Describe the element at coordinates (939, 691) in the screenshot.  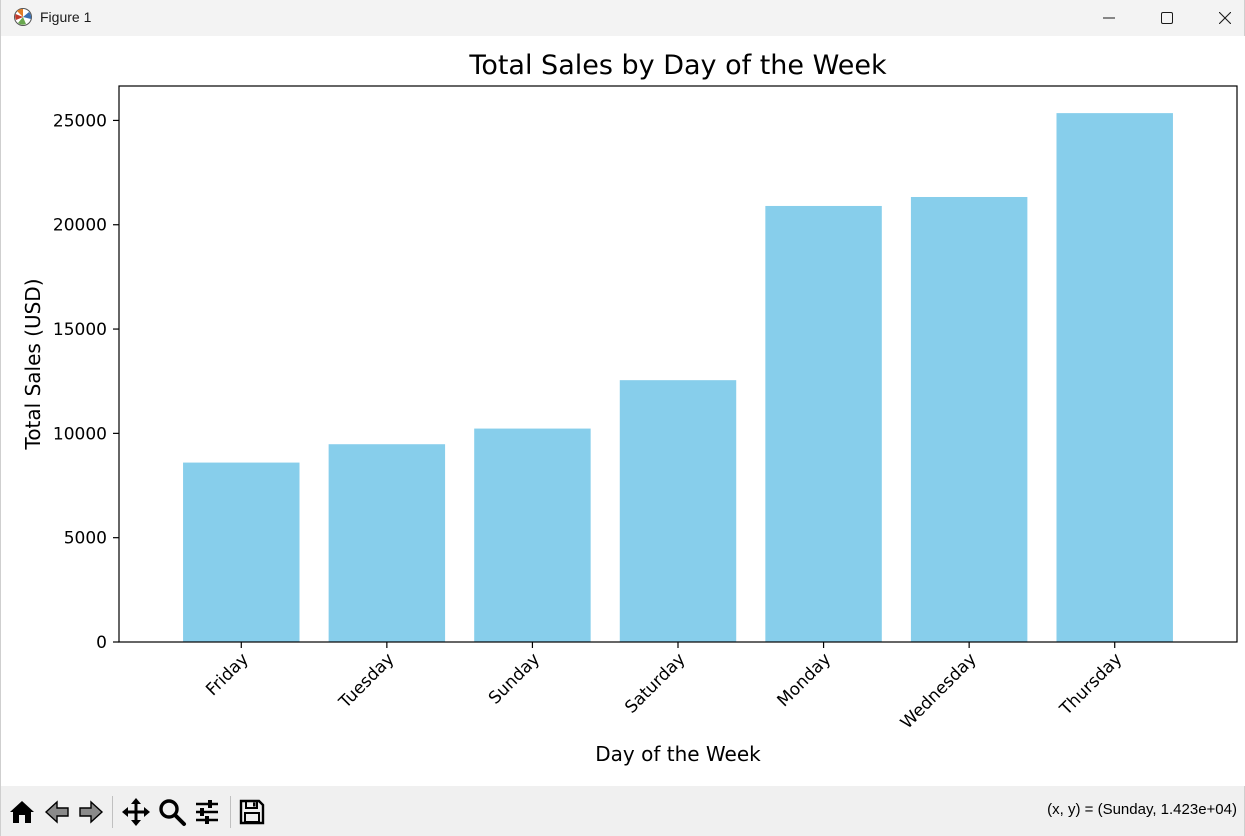
I see `x-tick-label: Wednesday` at that location.